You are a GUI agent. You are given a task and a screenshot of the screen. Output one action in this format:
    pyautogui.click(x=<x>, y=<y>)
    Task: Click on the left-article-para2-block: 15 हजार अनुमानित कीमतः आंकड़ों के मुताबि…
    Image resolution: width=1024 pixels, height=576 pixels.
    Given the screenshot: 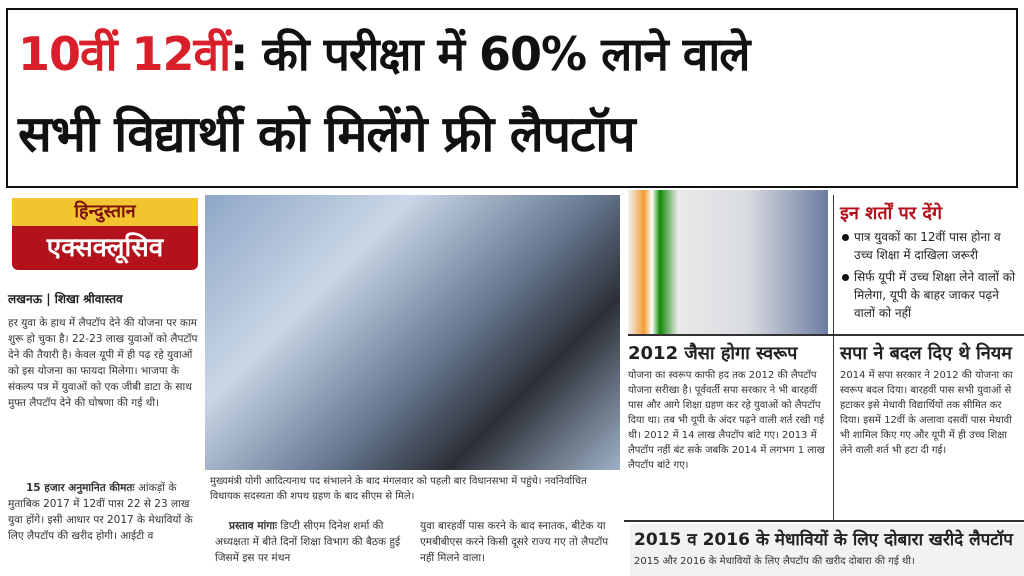 What is the action you would take?
    pyautogui.click(x=104, y=512)
    